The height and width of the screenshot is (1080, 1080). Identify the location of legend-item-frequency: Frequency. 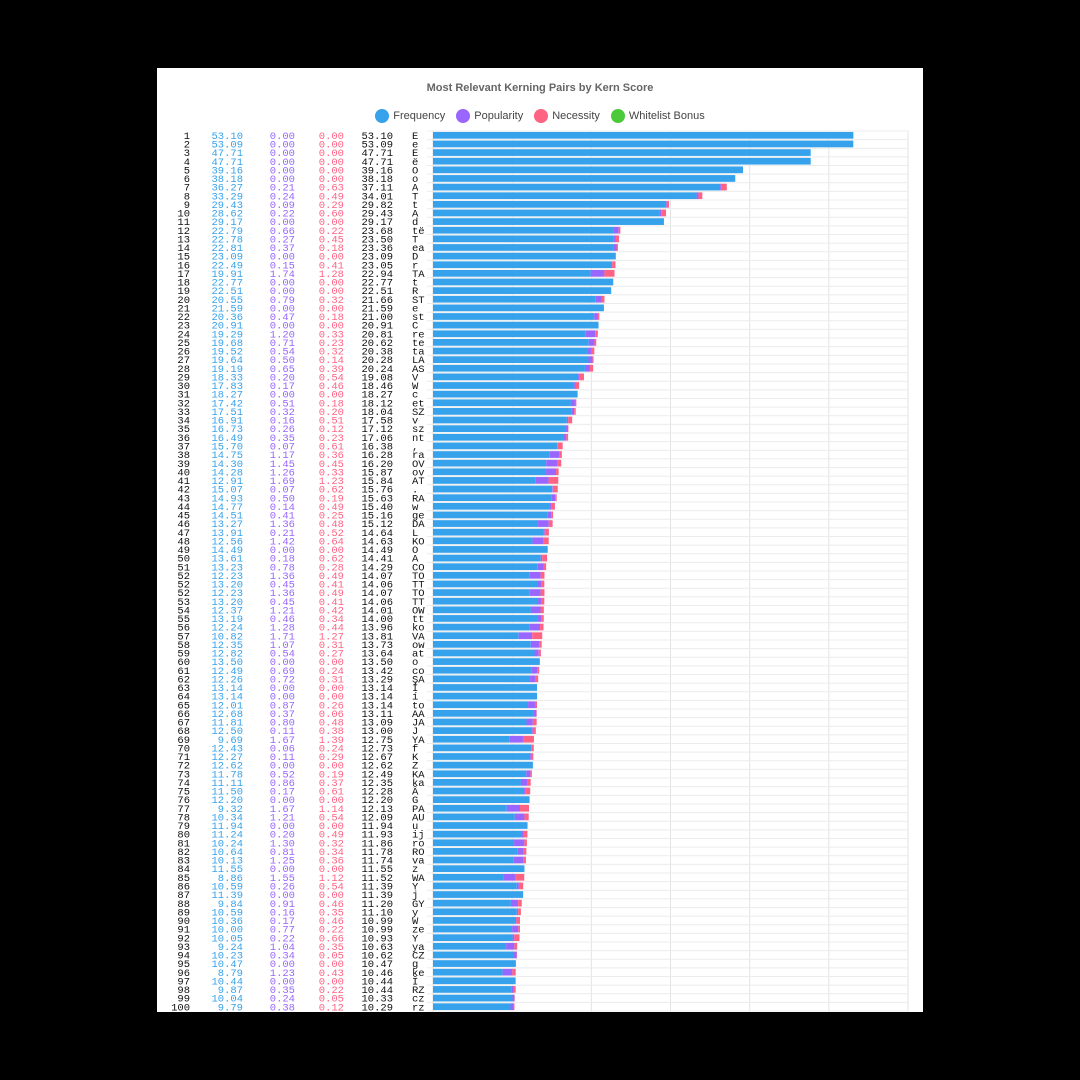
(410, 116).